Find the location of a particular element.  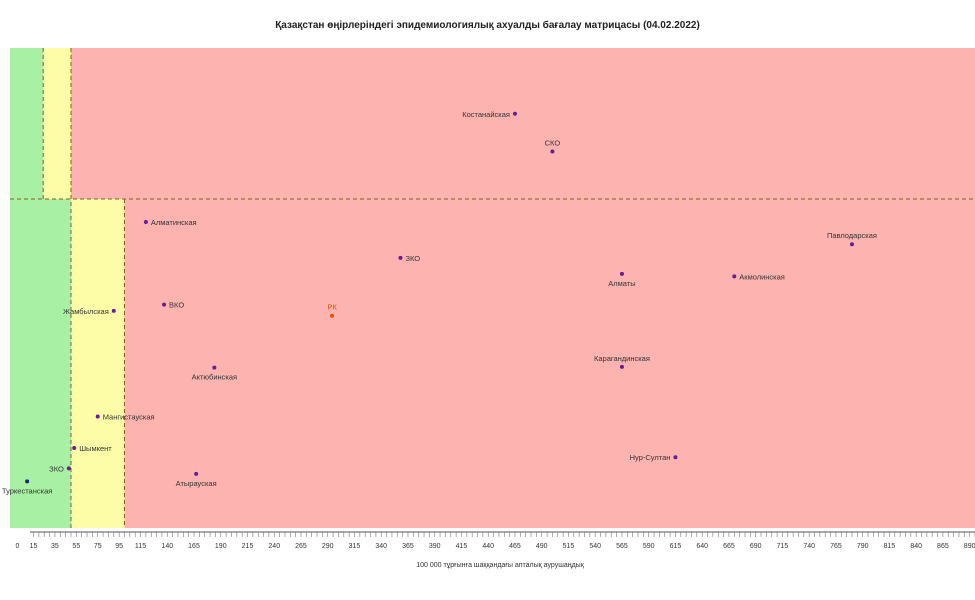

x-tick-label: 440 is located at coordinates (488, 546).